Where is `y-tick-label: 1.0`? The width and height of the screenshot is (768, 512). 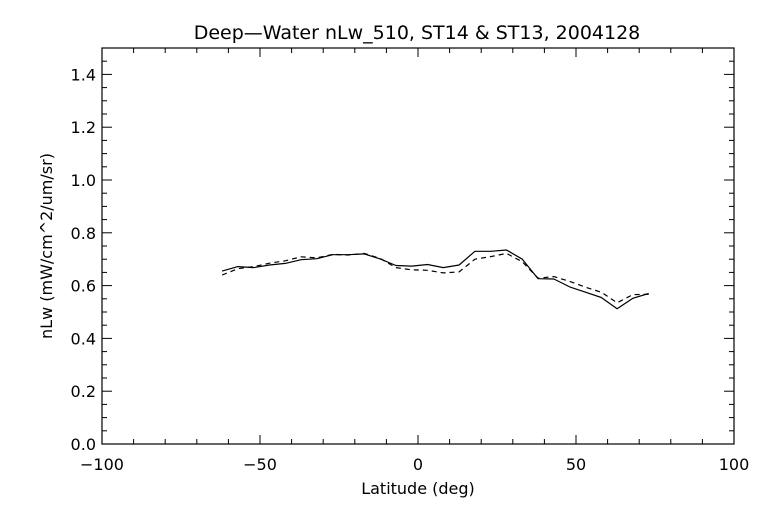
y-tick-label: 1.0 is located at coordinates (83, 180).